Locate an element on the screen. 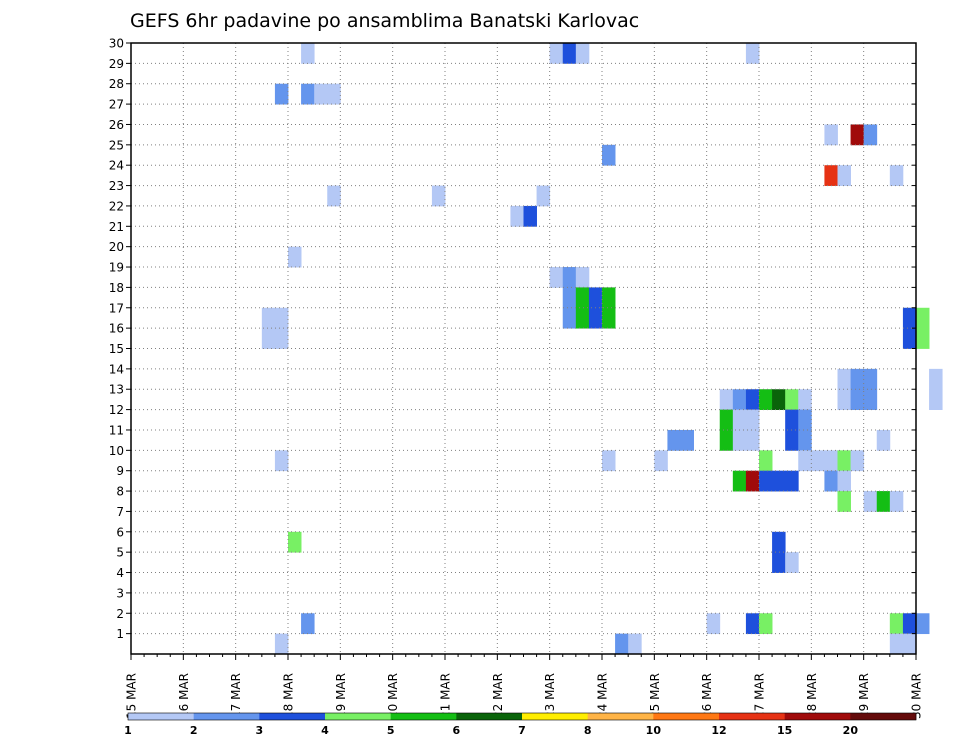 The width and height of the screenshot is (960, 742). colorbar-label: 6 is located at coordinates (457, 730).